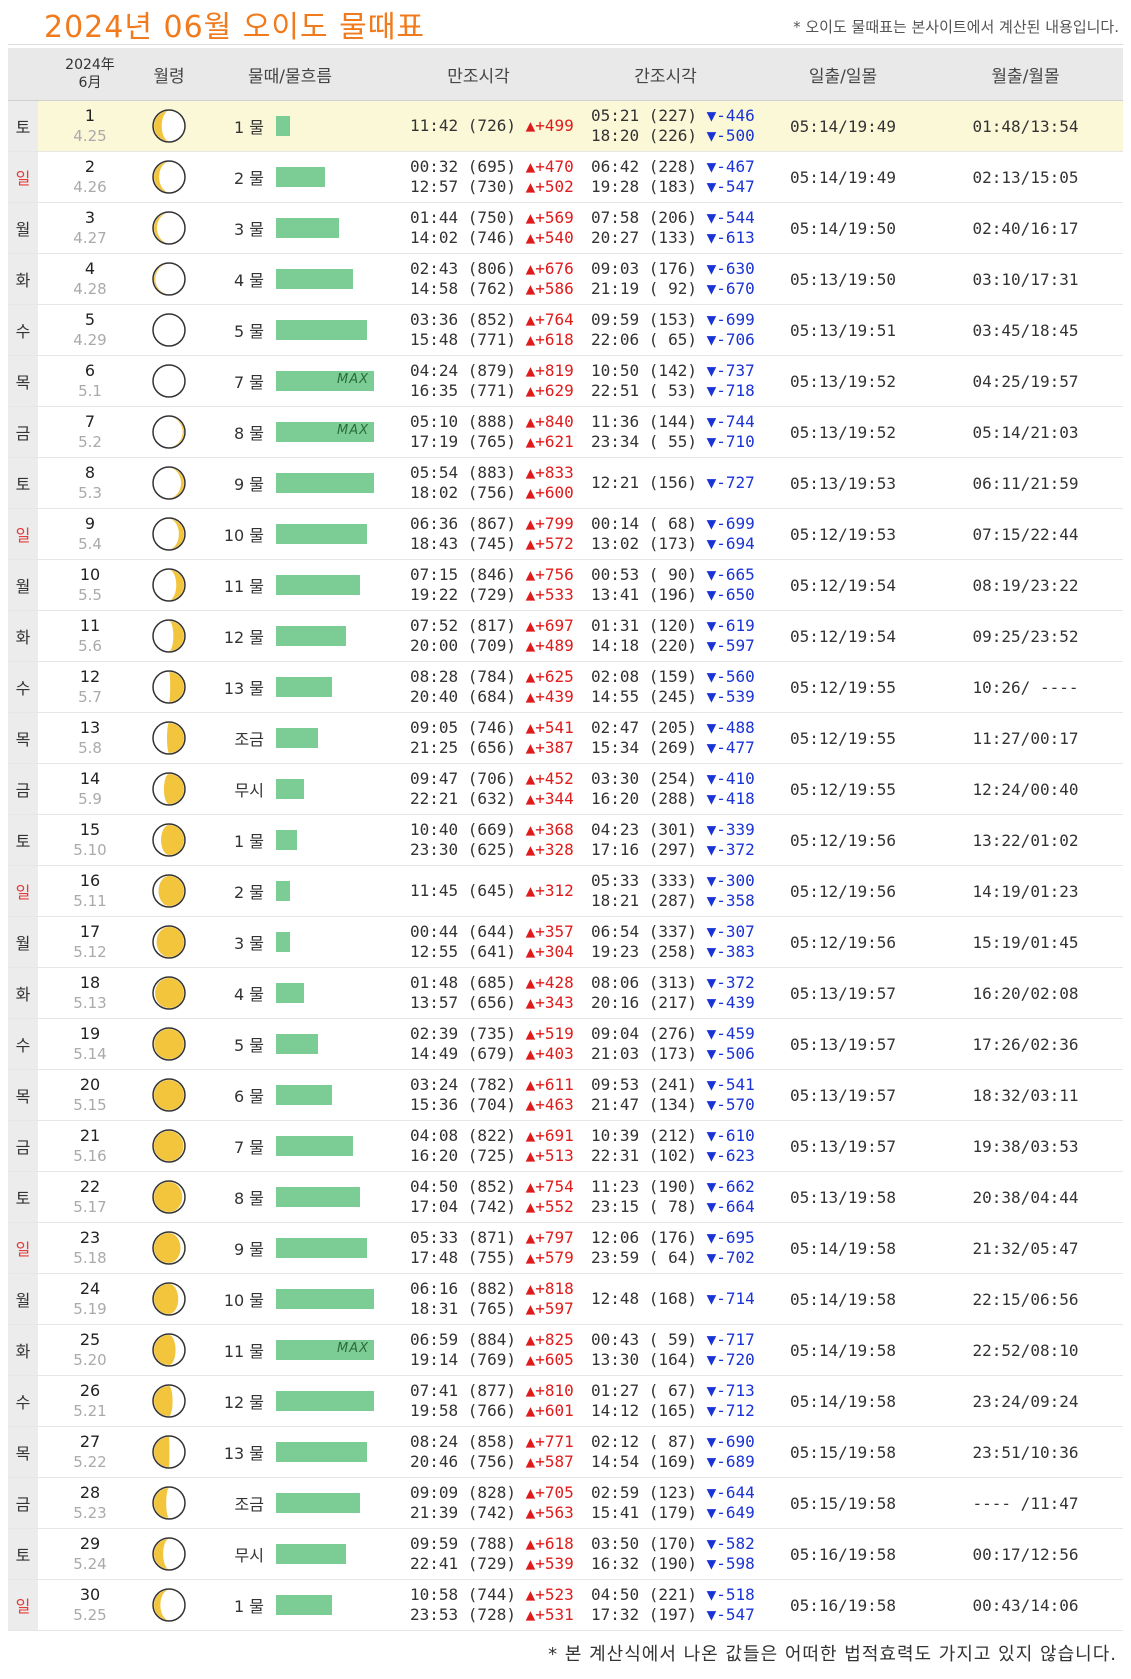 This screenshot has width=1131, height=1679. I want to click on tide-rise-value: ▲+569, so click(549, 217).